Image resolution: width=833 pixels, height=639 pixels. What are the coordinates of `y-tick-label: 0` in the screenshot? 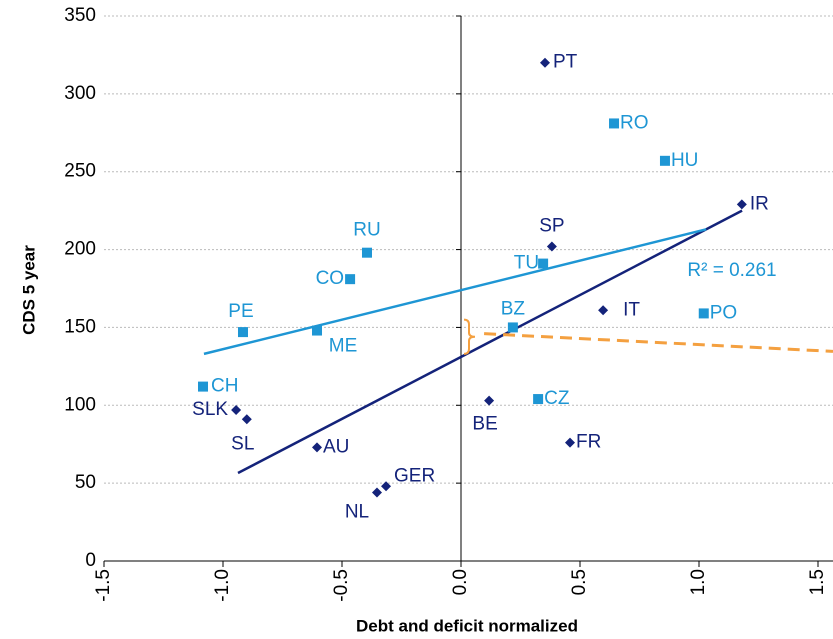 It's located at (90, 560).